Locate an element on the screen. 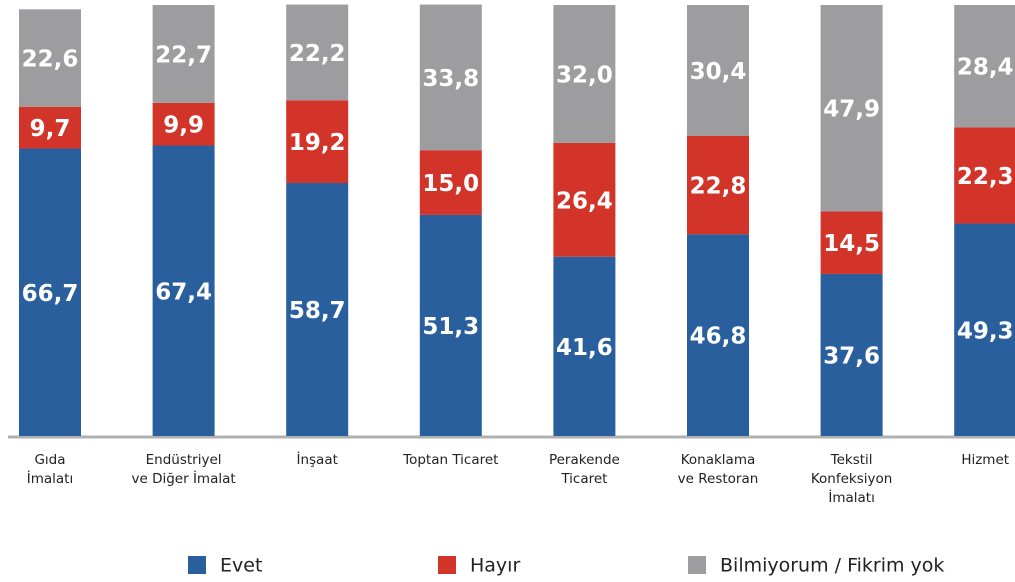 The width and height of the screenshot is (1015, 582). x-tick-label: Ticaret is located at coordinates (583, 479).